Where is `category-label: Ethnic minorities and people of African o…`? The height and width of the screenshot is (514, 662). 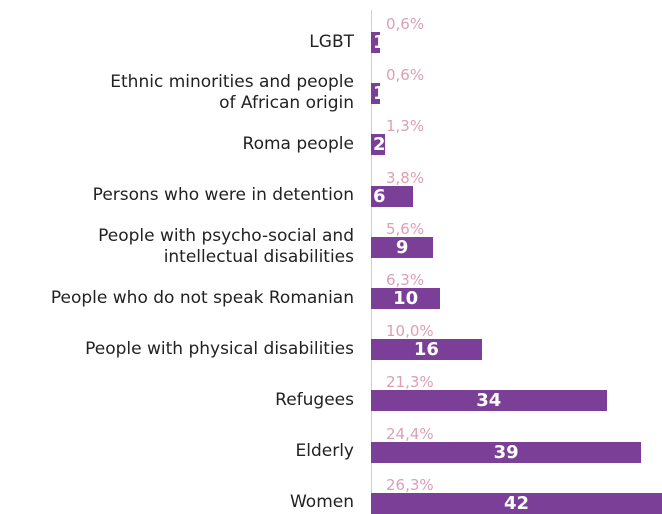
category-label: Ethnic minorities and people of African o… is located at coordinates (232, 93).